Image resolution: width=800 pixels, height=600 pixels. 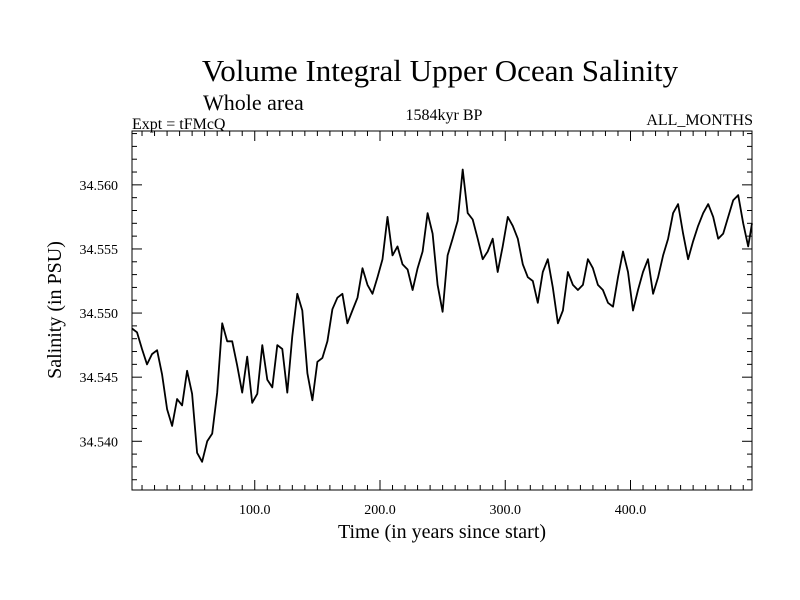 What do you see at coordinates (442, 532) in the screenshot?
I see `x-axis-label: Time (in years since start)` at bounding box center [442, 532].